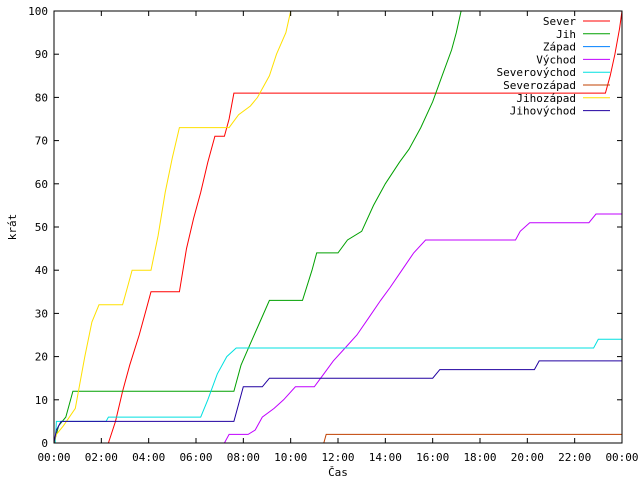 This screenshot has height=480, width=640. I want to click on legend-label: Sever, so click(559, 21).